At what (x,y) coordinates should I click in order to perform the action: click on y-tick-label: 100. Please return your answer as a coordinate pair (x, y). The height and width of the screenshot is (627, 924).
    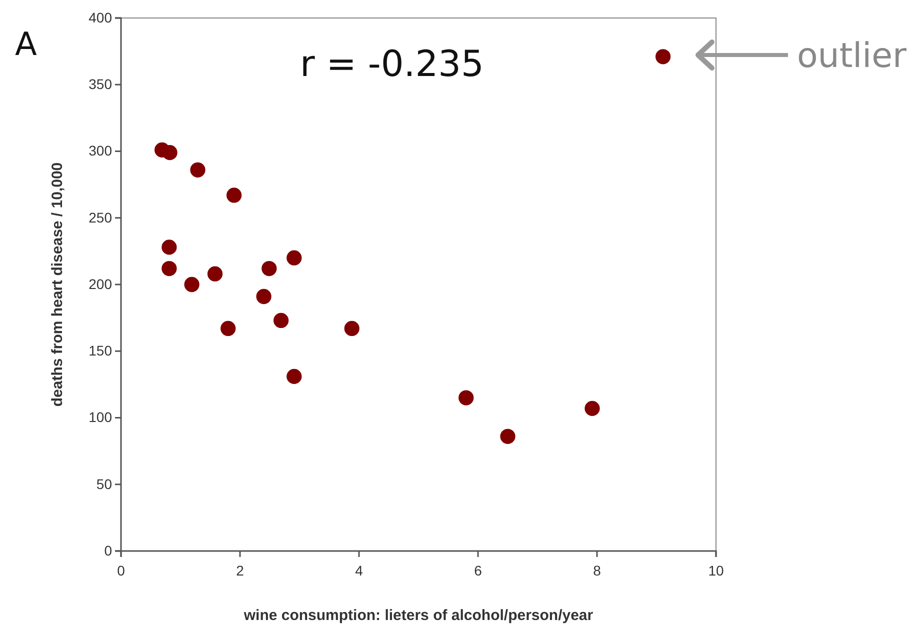
    Looking at the image, I should click on (100, 417).